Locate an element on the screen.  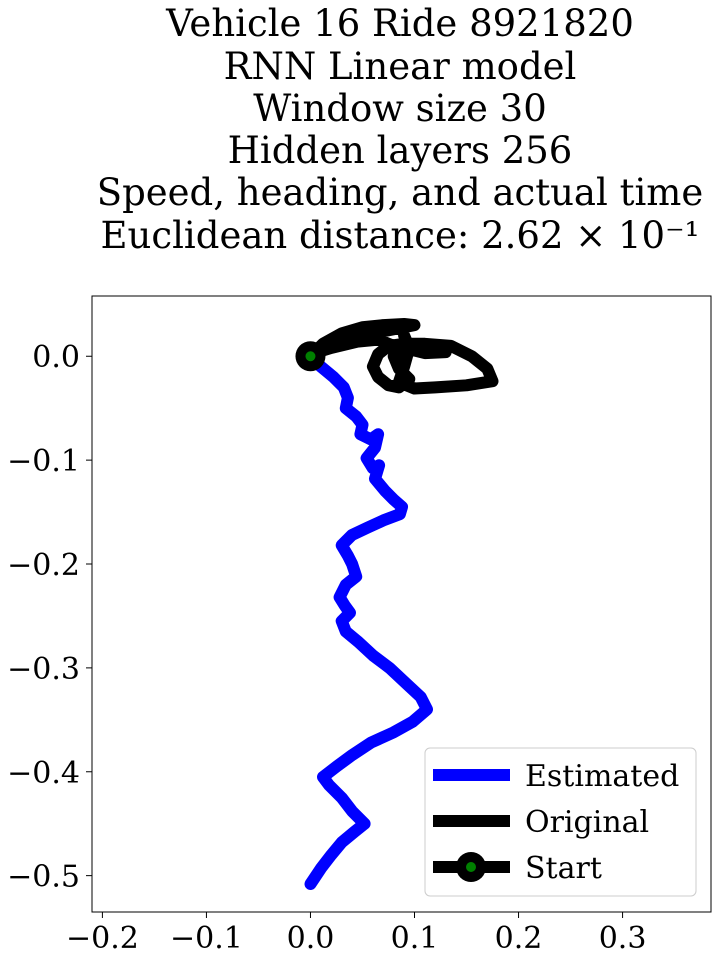
series-original-line is located at coordinates (401, 356).